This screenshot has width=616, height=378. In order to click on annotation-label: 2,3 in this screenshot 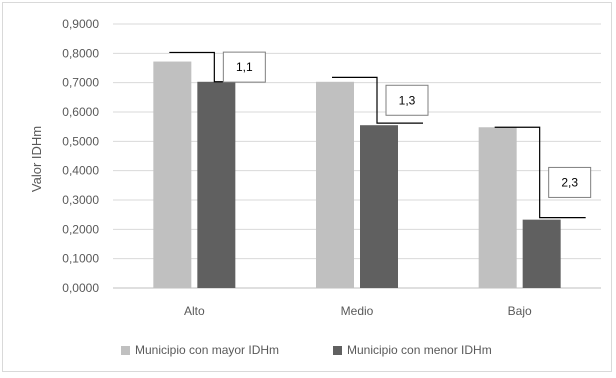, I will do `click(569, 182)`.